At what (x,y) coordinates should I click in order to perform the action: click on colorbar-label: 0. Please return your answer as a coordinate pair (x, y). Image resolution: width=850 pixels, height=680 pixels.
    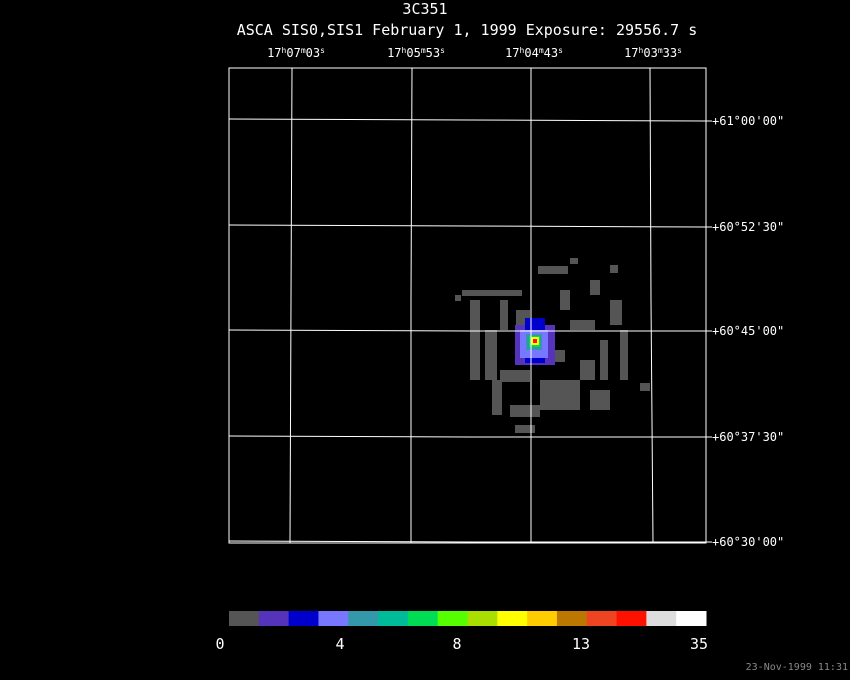
    Looking at the image, I should click on (219, 644).